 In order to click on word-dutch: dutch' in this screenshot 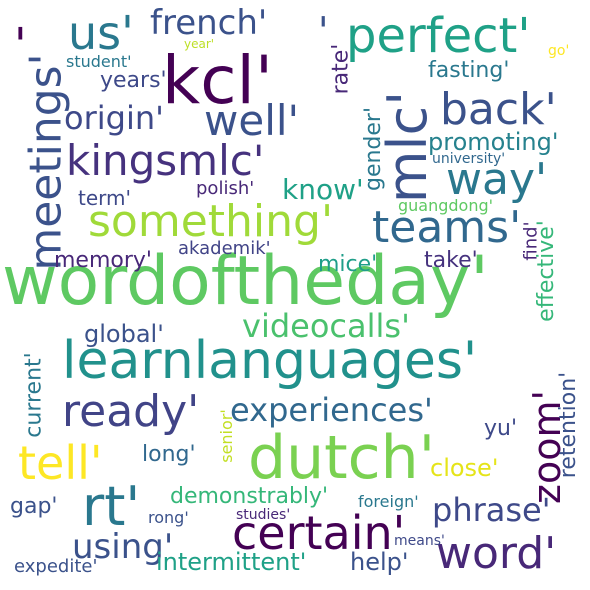, I will do `click(342, 458)`.